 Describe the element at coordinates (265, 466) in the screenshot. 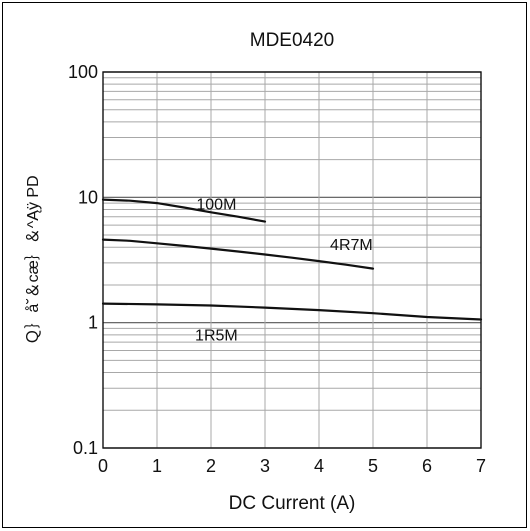

I see `x-tick-label: 3` at that location.